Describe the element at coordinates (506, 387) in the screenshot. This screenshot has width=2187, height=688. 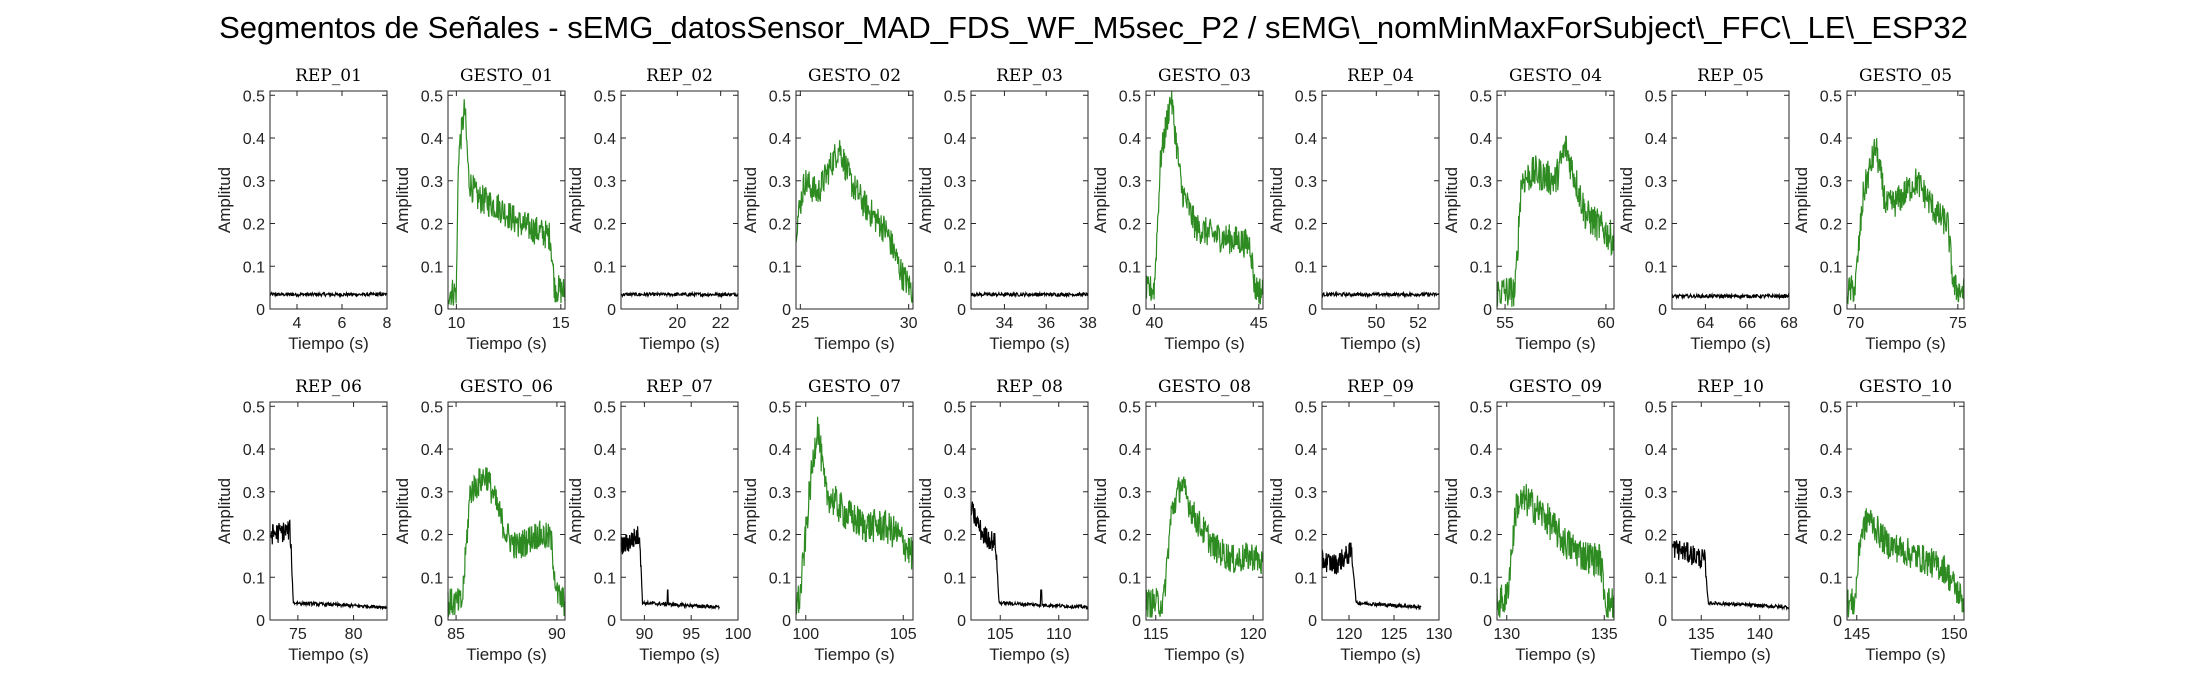
I see `subplot-title: GESTO_06` at that location.